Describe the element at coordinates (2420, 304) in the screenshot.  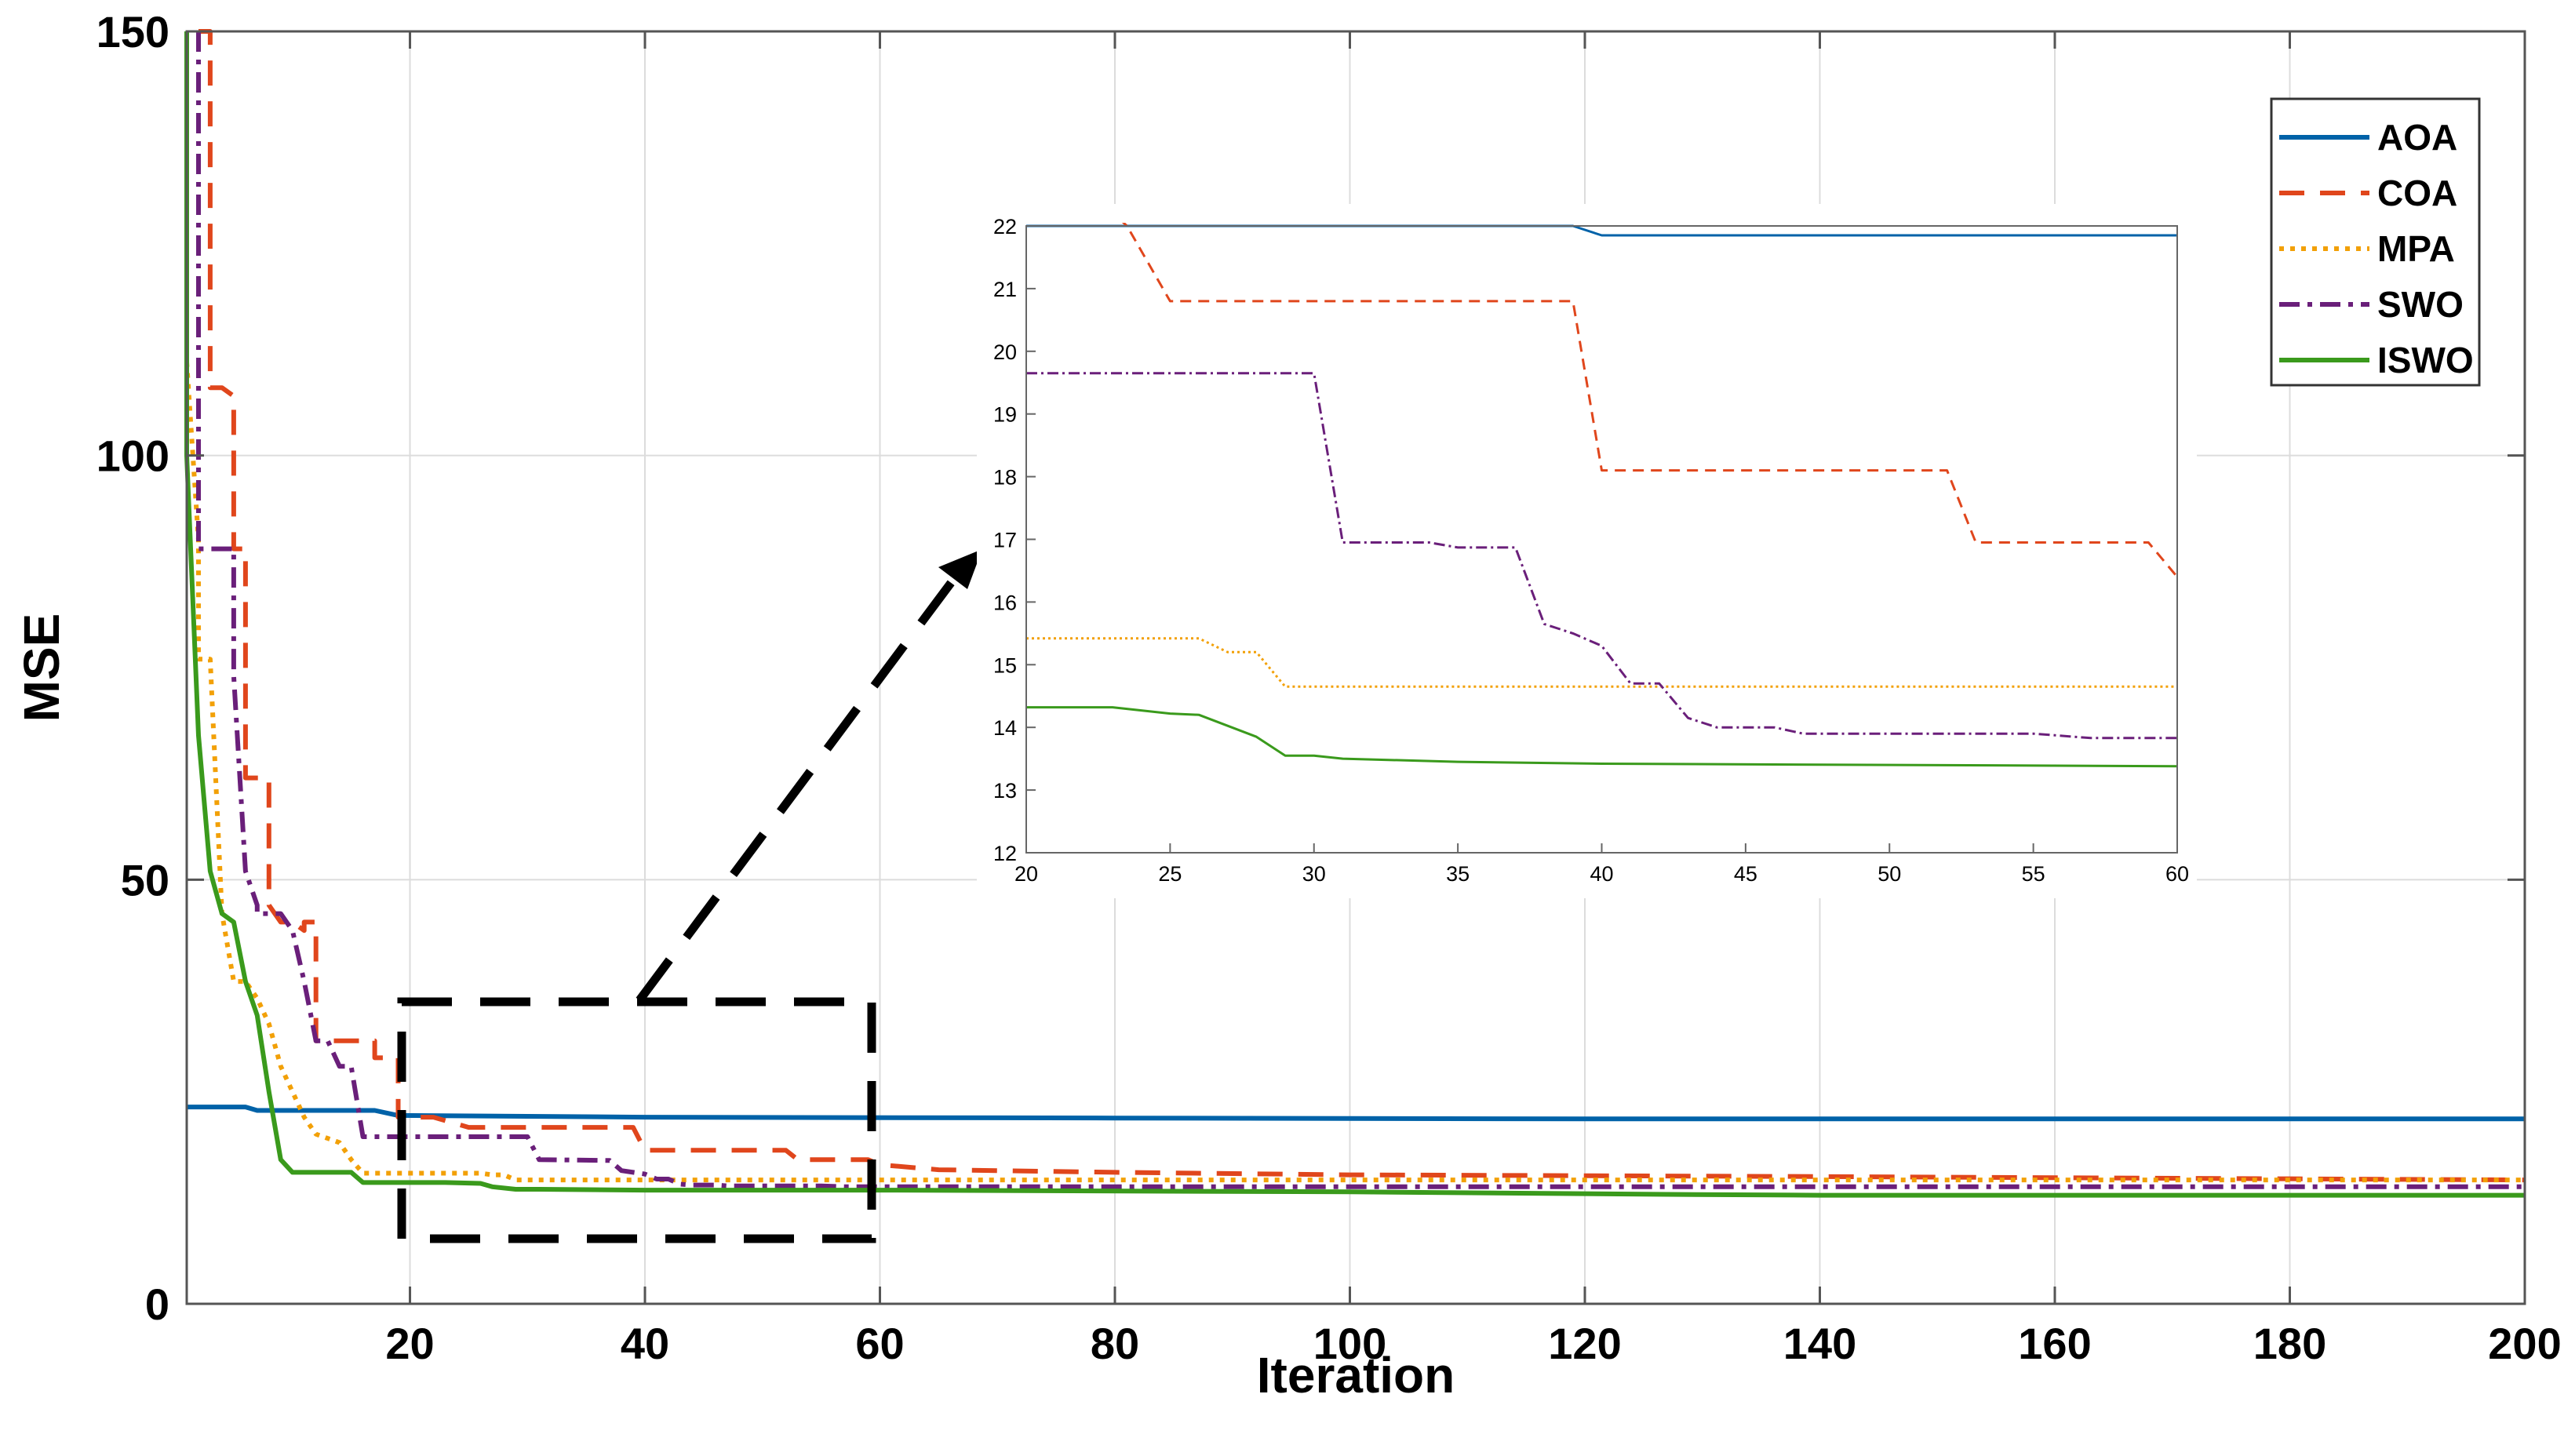
I see `legend-label: SWO` at that location.